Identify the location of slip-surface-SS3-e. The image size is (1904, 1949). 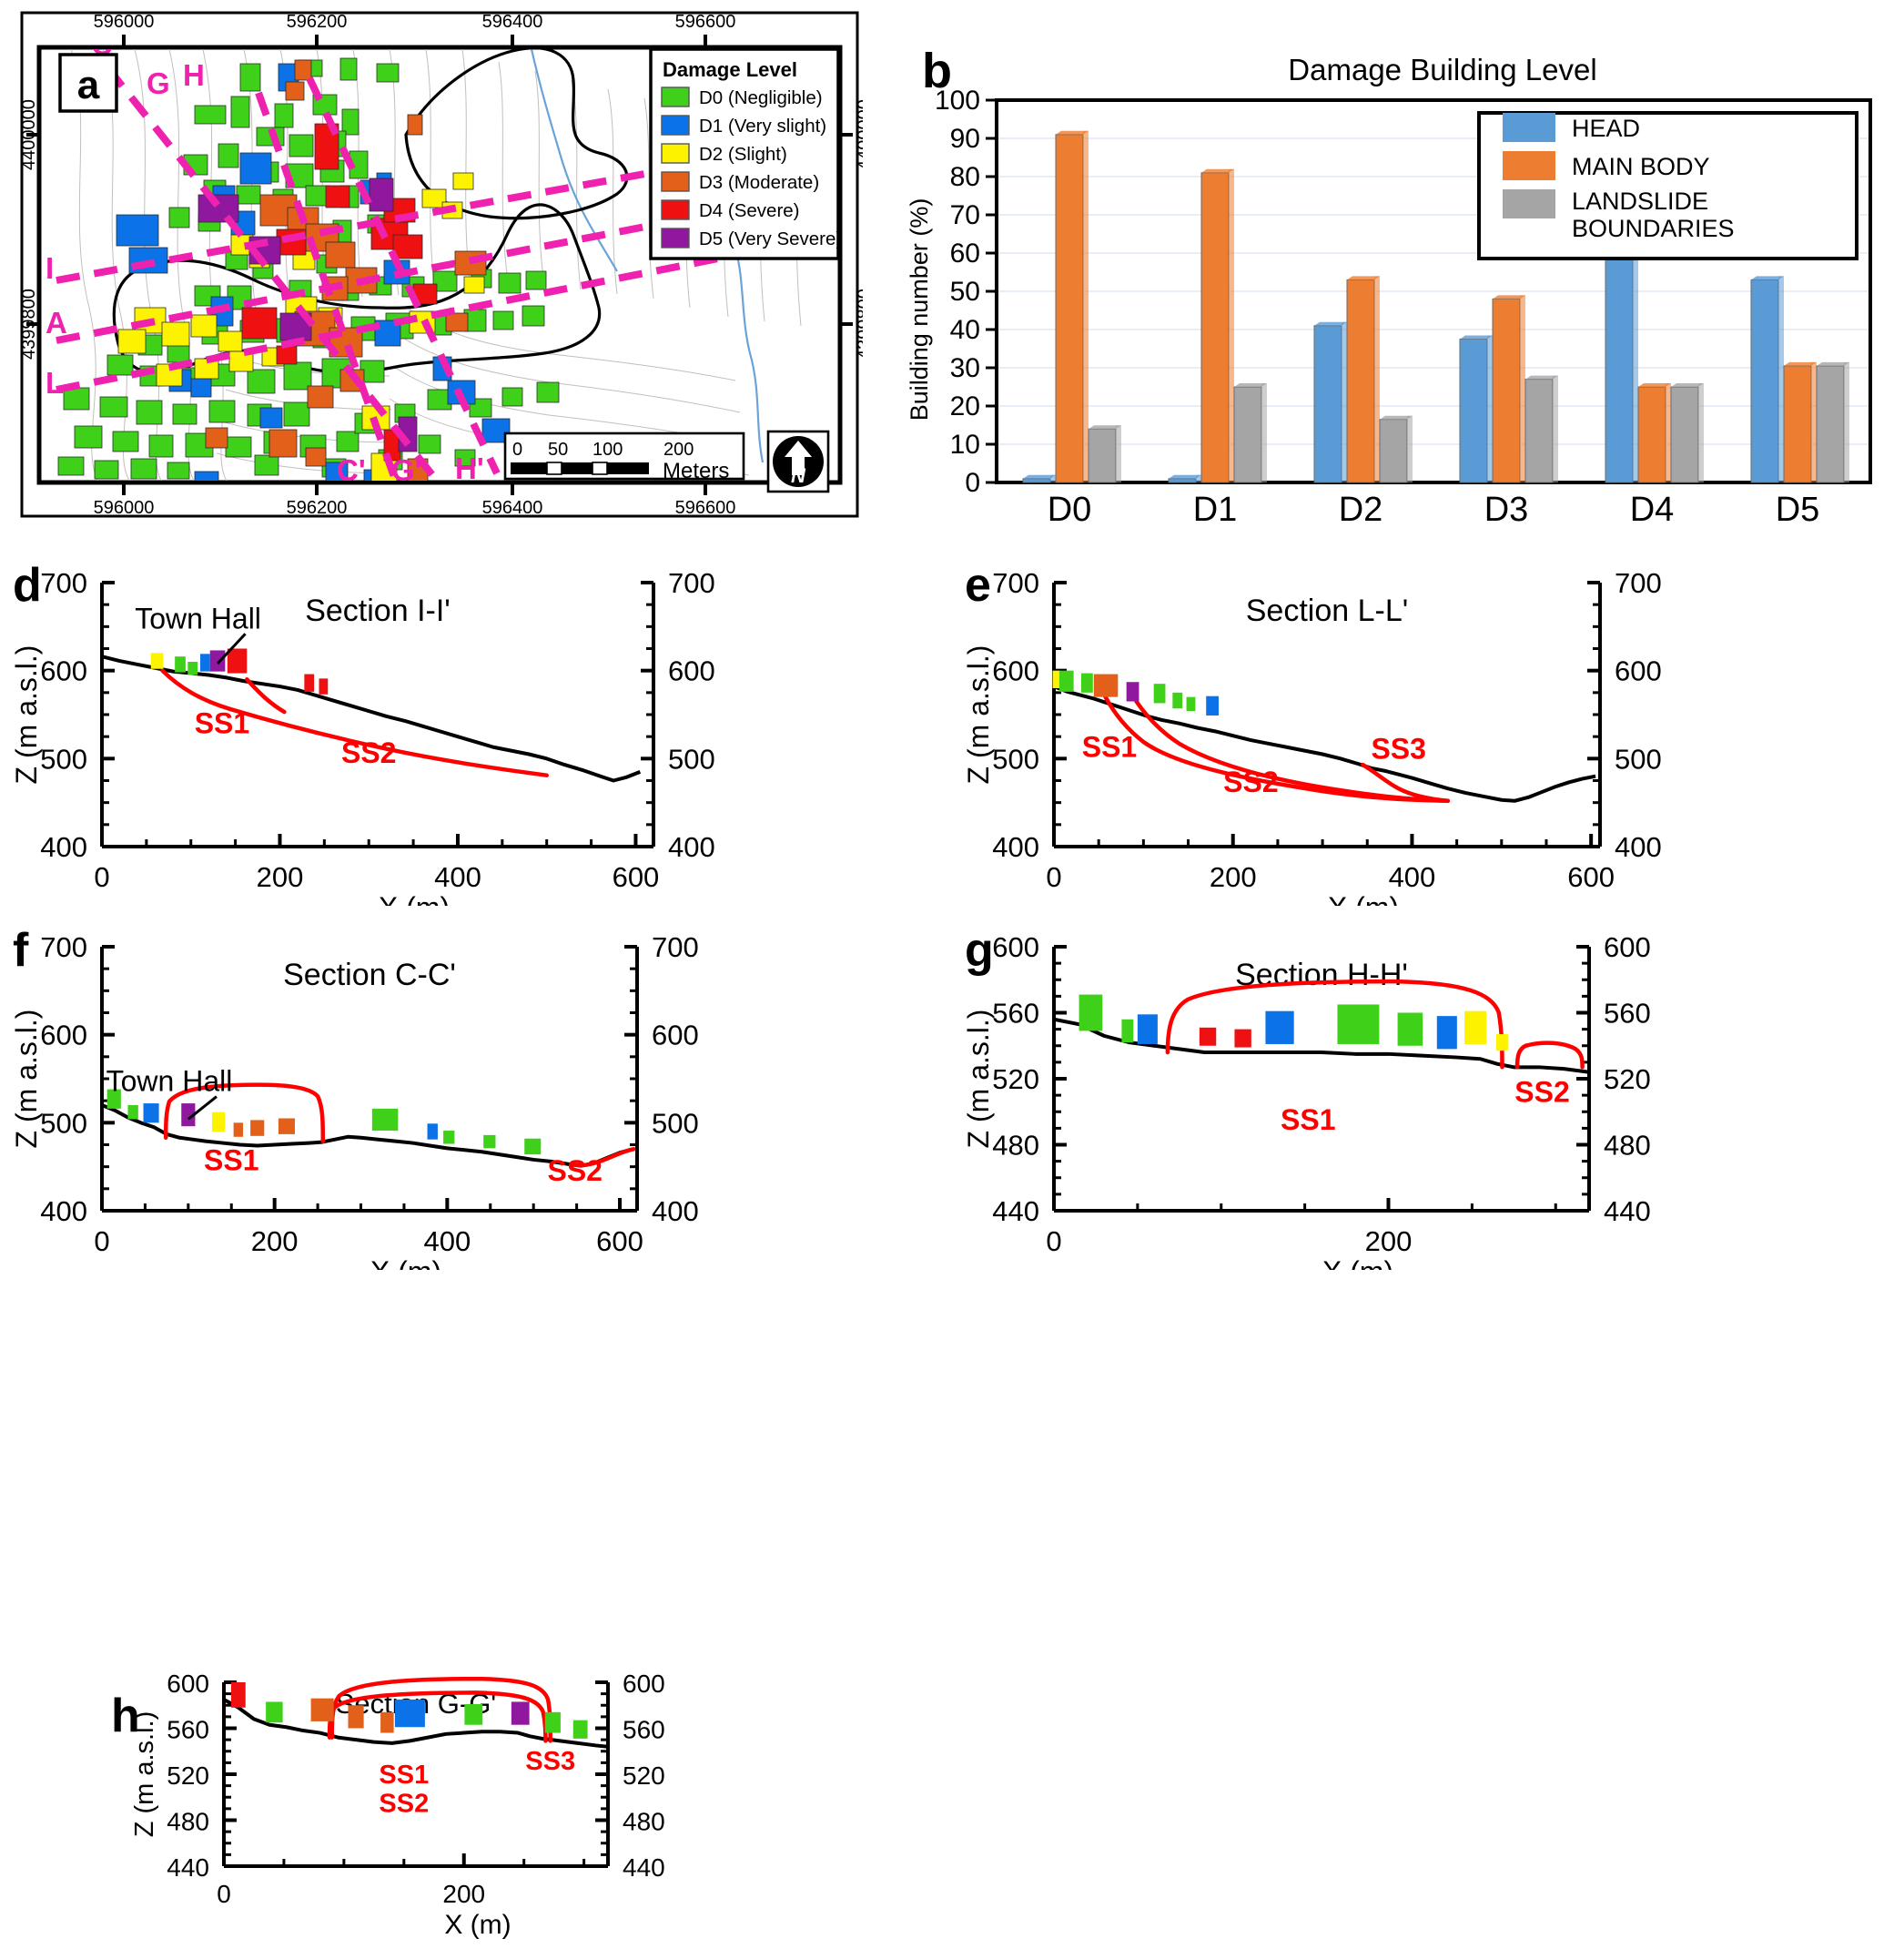
(1406, 782).